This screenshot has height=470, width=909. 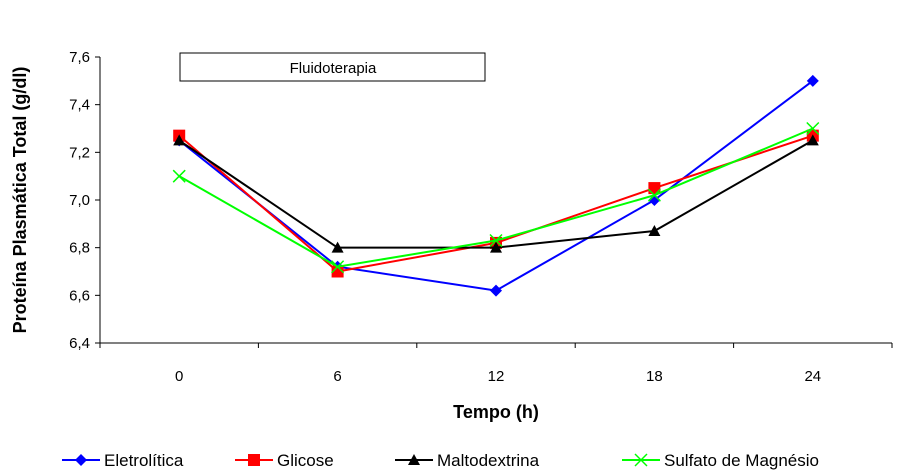 What do you see at coordinates (20, 200) in the screenshot?
I see `y-axis-title: Proteína Plasmática Total (g/dl)` at bounding box center [20, 200].